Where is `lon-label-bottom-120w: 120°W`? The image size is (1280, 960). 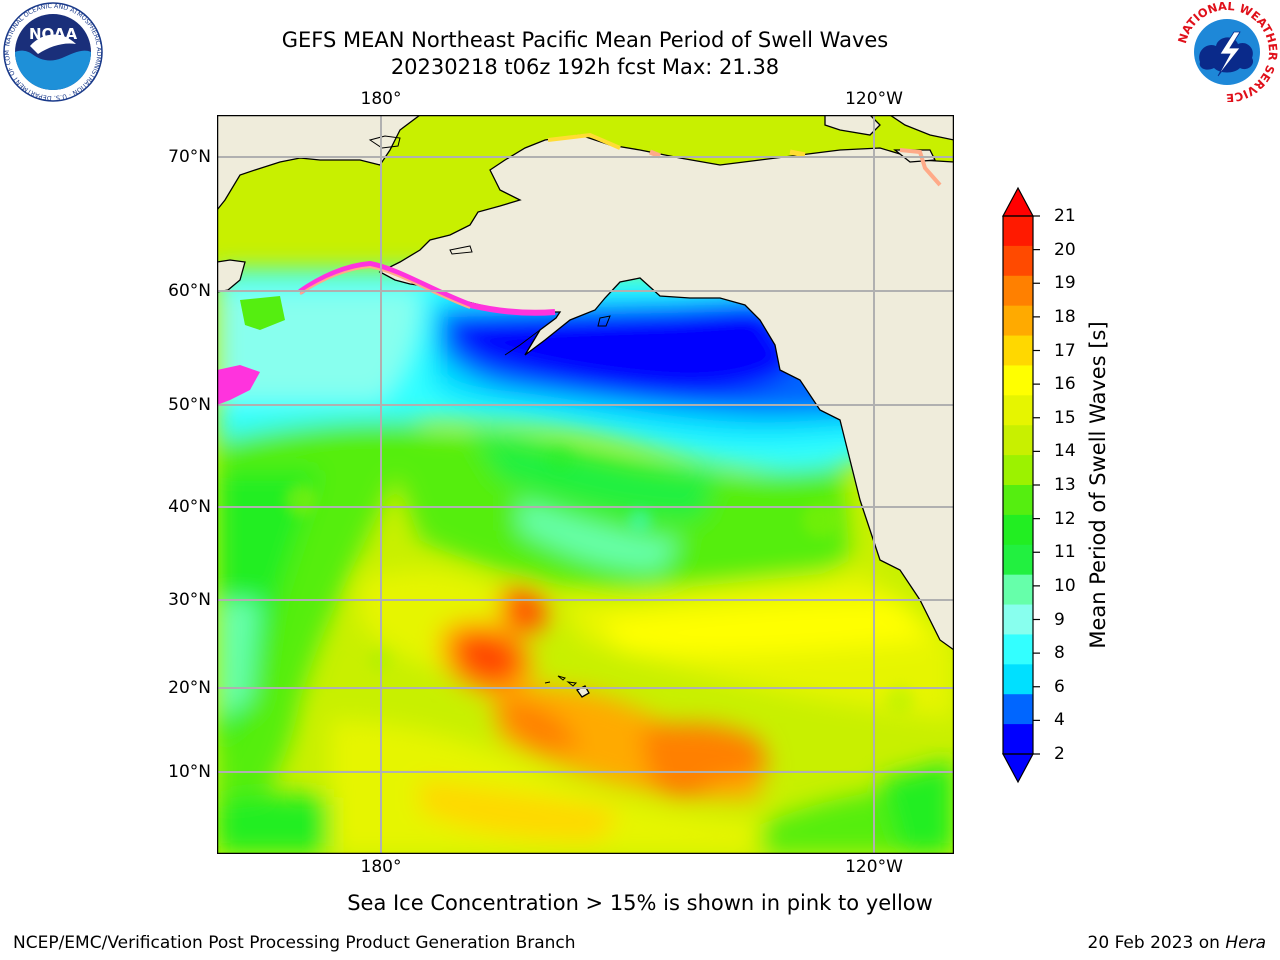
lon-label-bottom-120w: 120°W is located at coordinates (874, 867).